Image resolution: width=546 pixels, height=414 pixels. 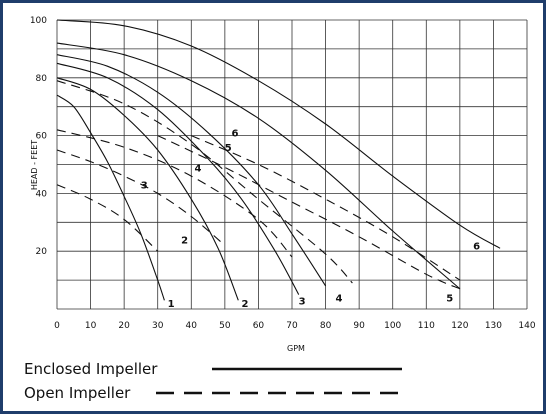 What do you see at coordinates (392, 326) in the screenshot?
I see `x-tick-label: 100` at bounding box center [392, 326].